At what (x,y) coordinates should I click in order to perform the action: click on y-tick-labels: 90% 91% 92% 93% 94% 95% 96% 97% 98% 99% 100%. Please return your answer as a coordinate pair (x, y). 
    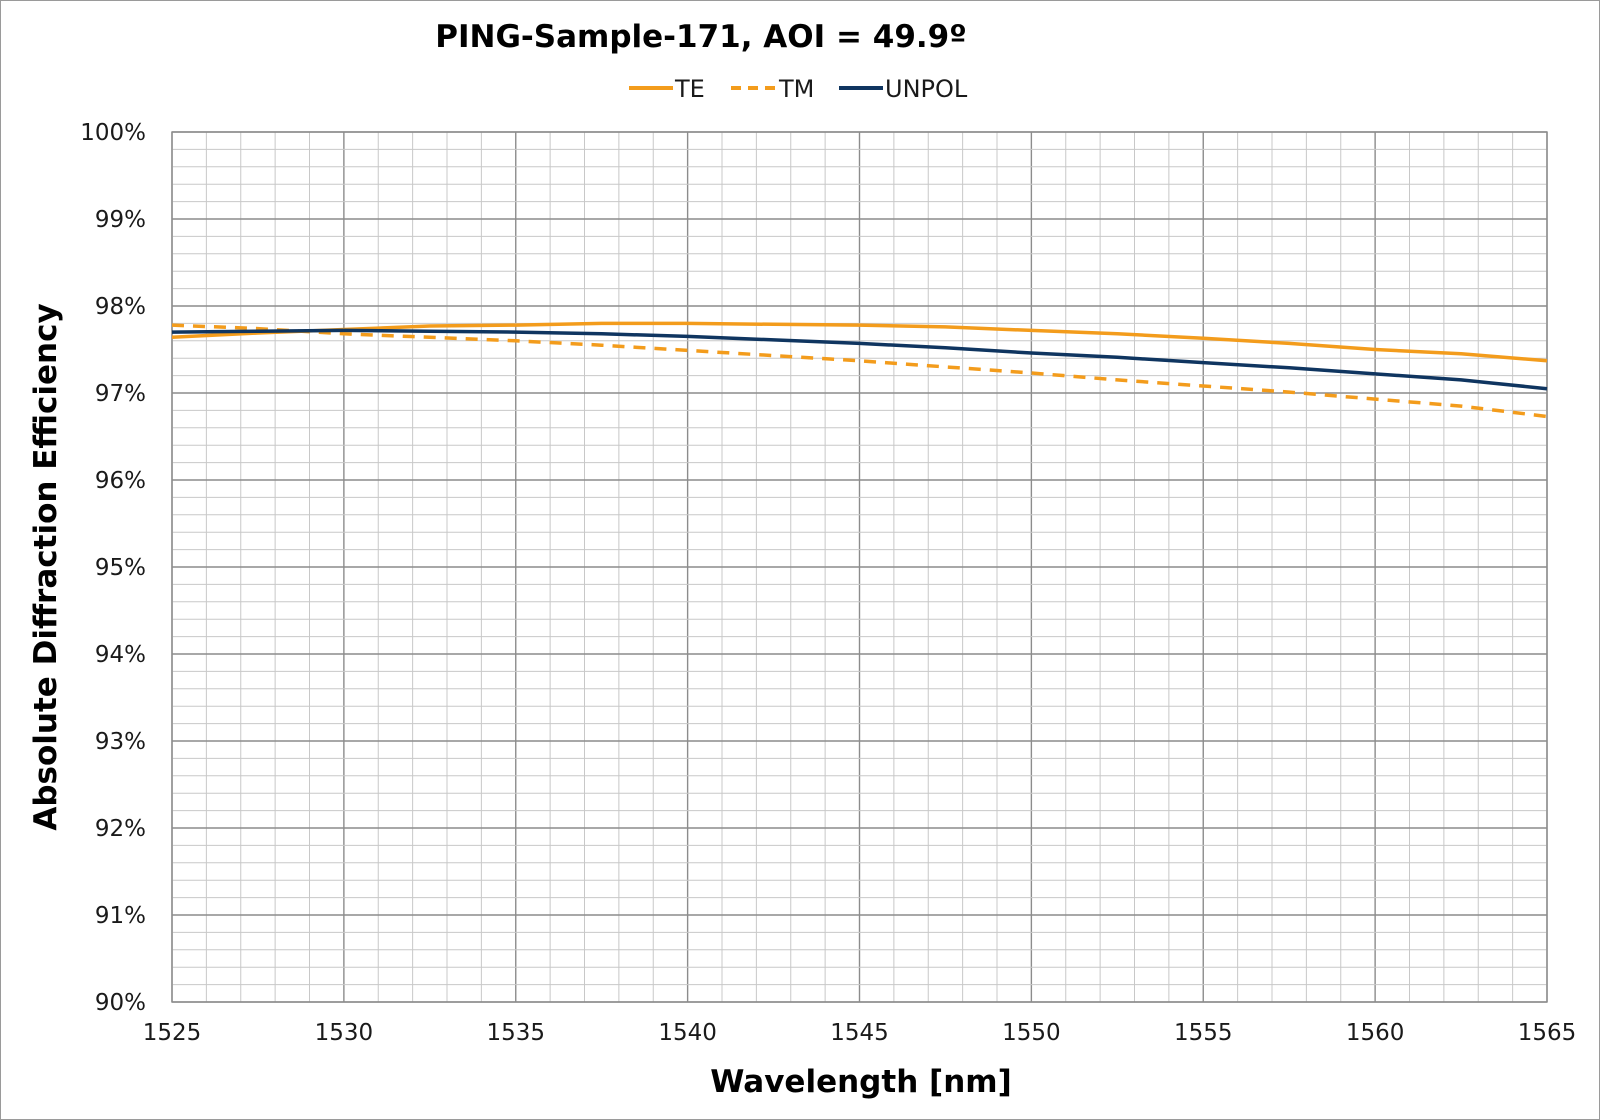
    Looking at the image, I should click on (113, 568).